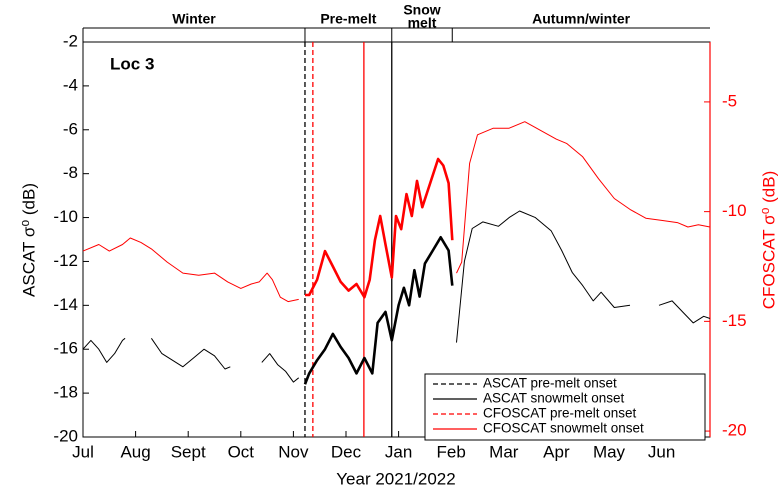 The width and height of the screenshot is (784, 500). Describe the element at coordinates (70, 84) in the screenshot. I see `y-tick-label: -4` at that location.